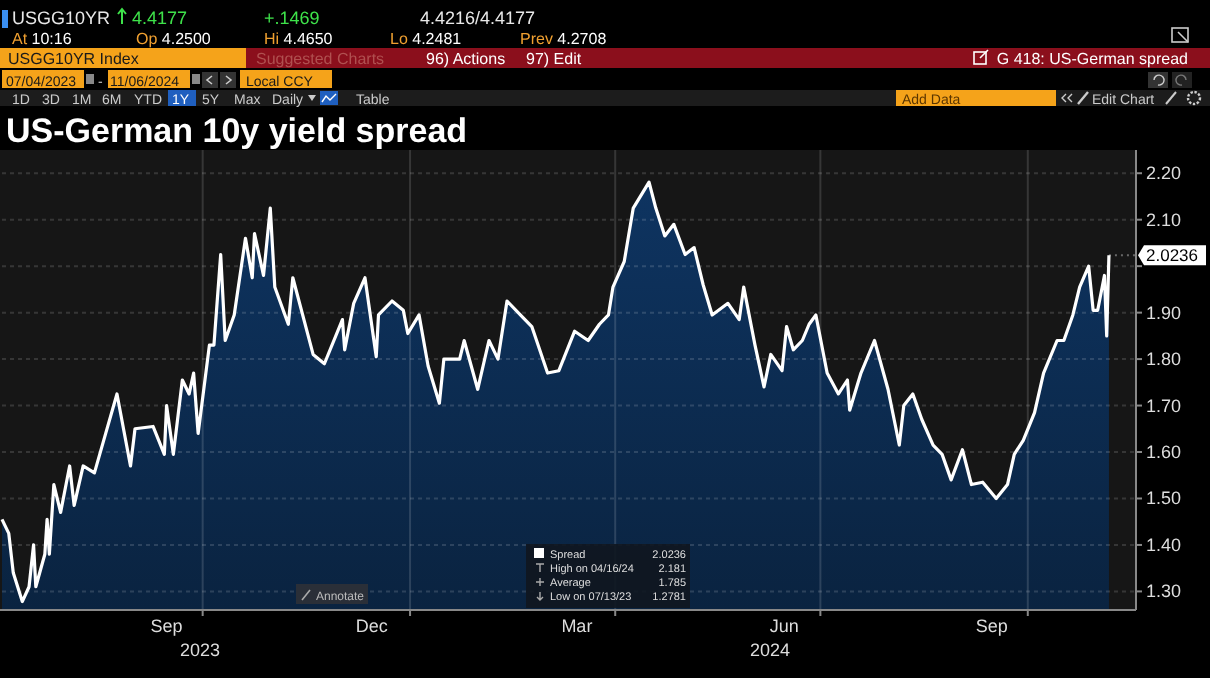 The image size is (1210, 678). I want to click on text: USGG10YR, so click(62, 18).